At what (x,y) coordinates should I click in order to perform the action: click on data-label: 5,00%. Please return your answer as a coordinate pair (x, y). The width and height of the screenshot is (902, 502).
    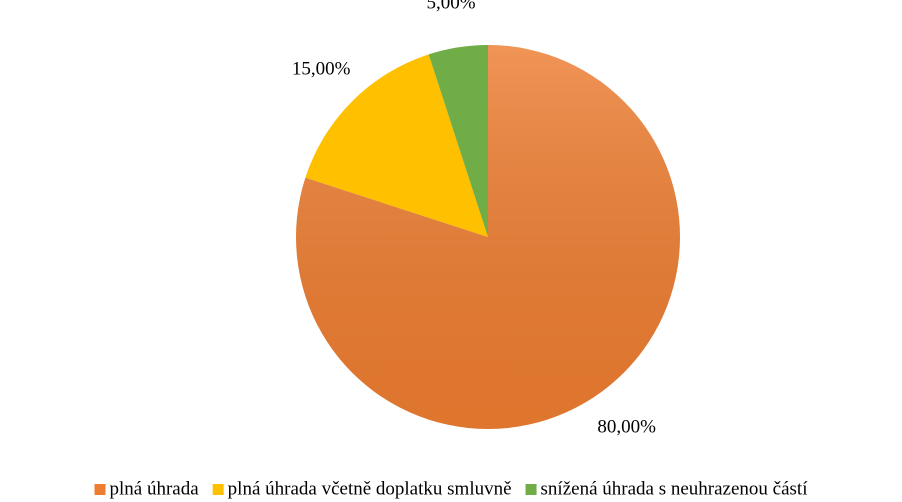
    Looking at the image, I should click on (451, 6).